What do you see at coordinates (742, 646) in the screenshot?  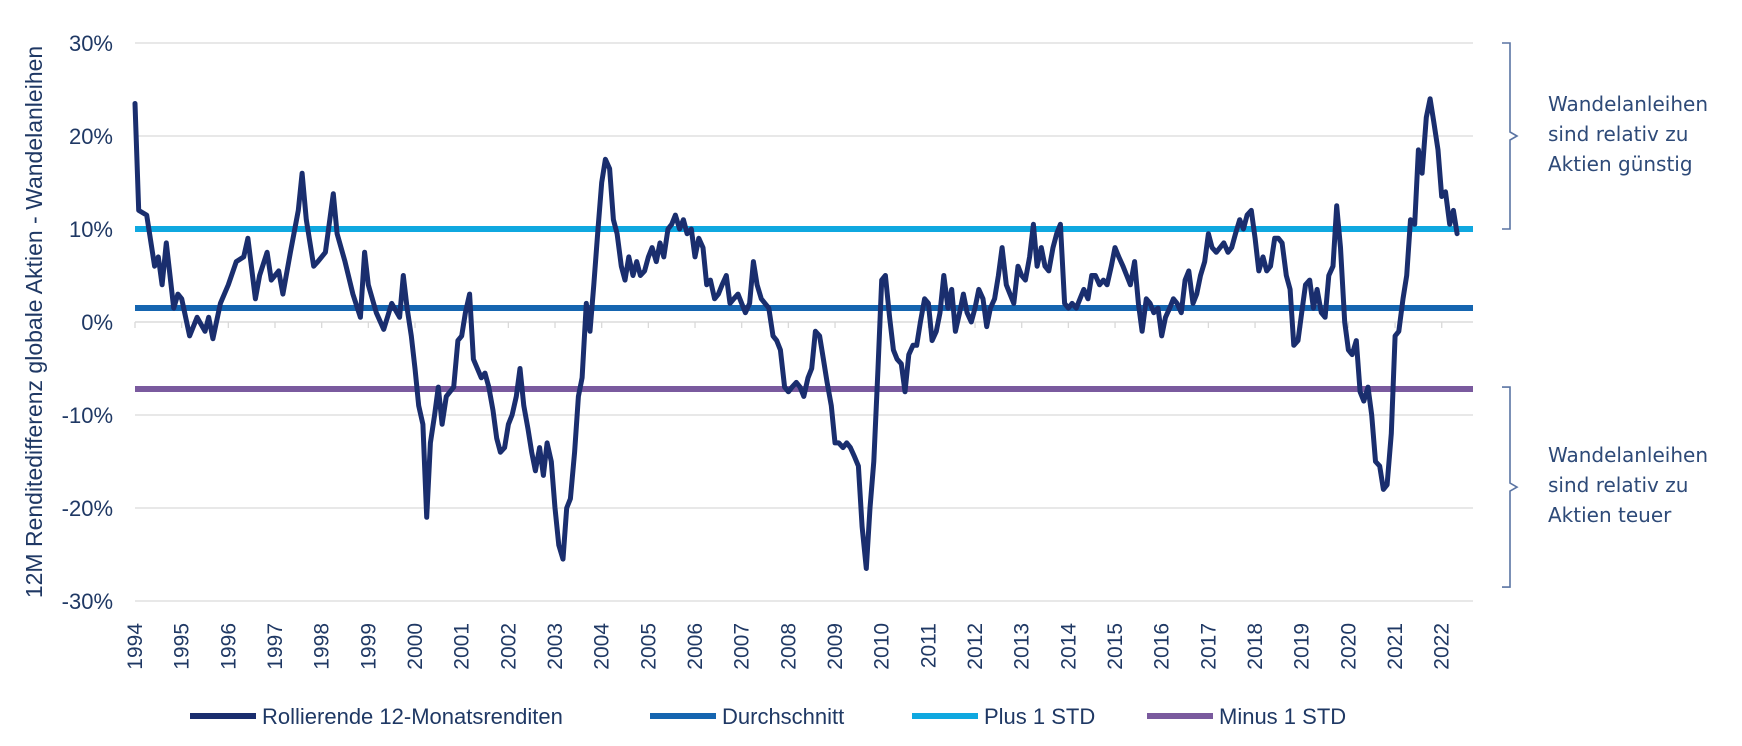 I see `x-tick-label: 2007` at bounding box center [742, 646].